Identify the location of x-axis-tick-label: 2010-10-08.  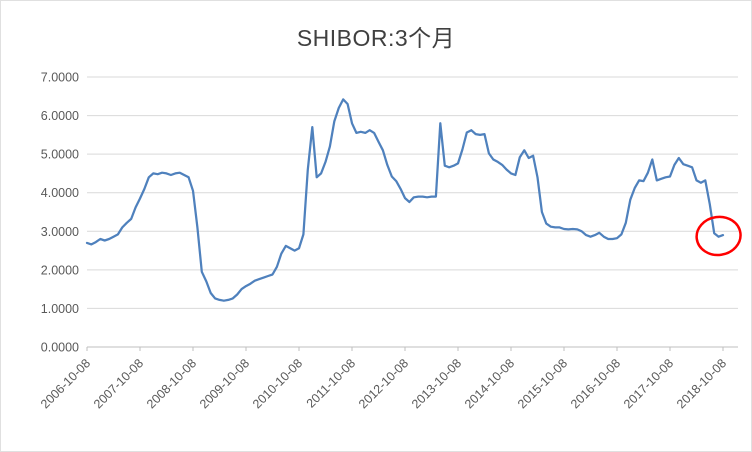
(277, 383).